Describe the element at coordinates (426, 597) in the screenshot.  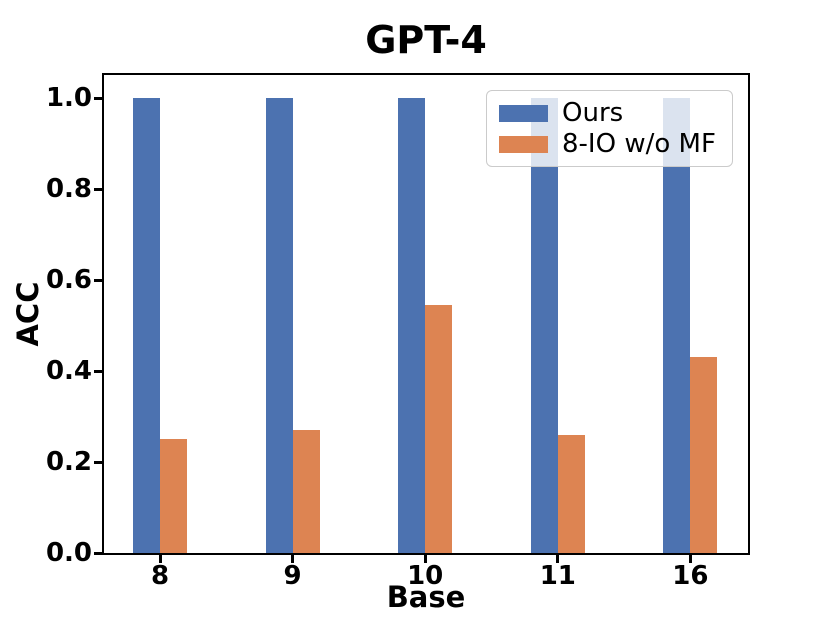
I see `x-axis-label: Base` at that location.